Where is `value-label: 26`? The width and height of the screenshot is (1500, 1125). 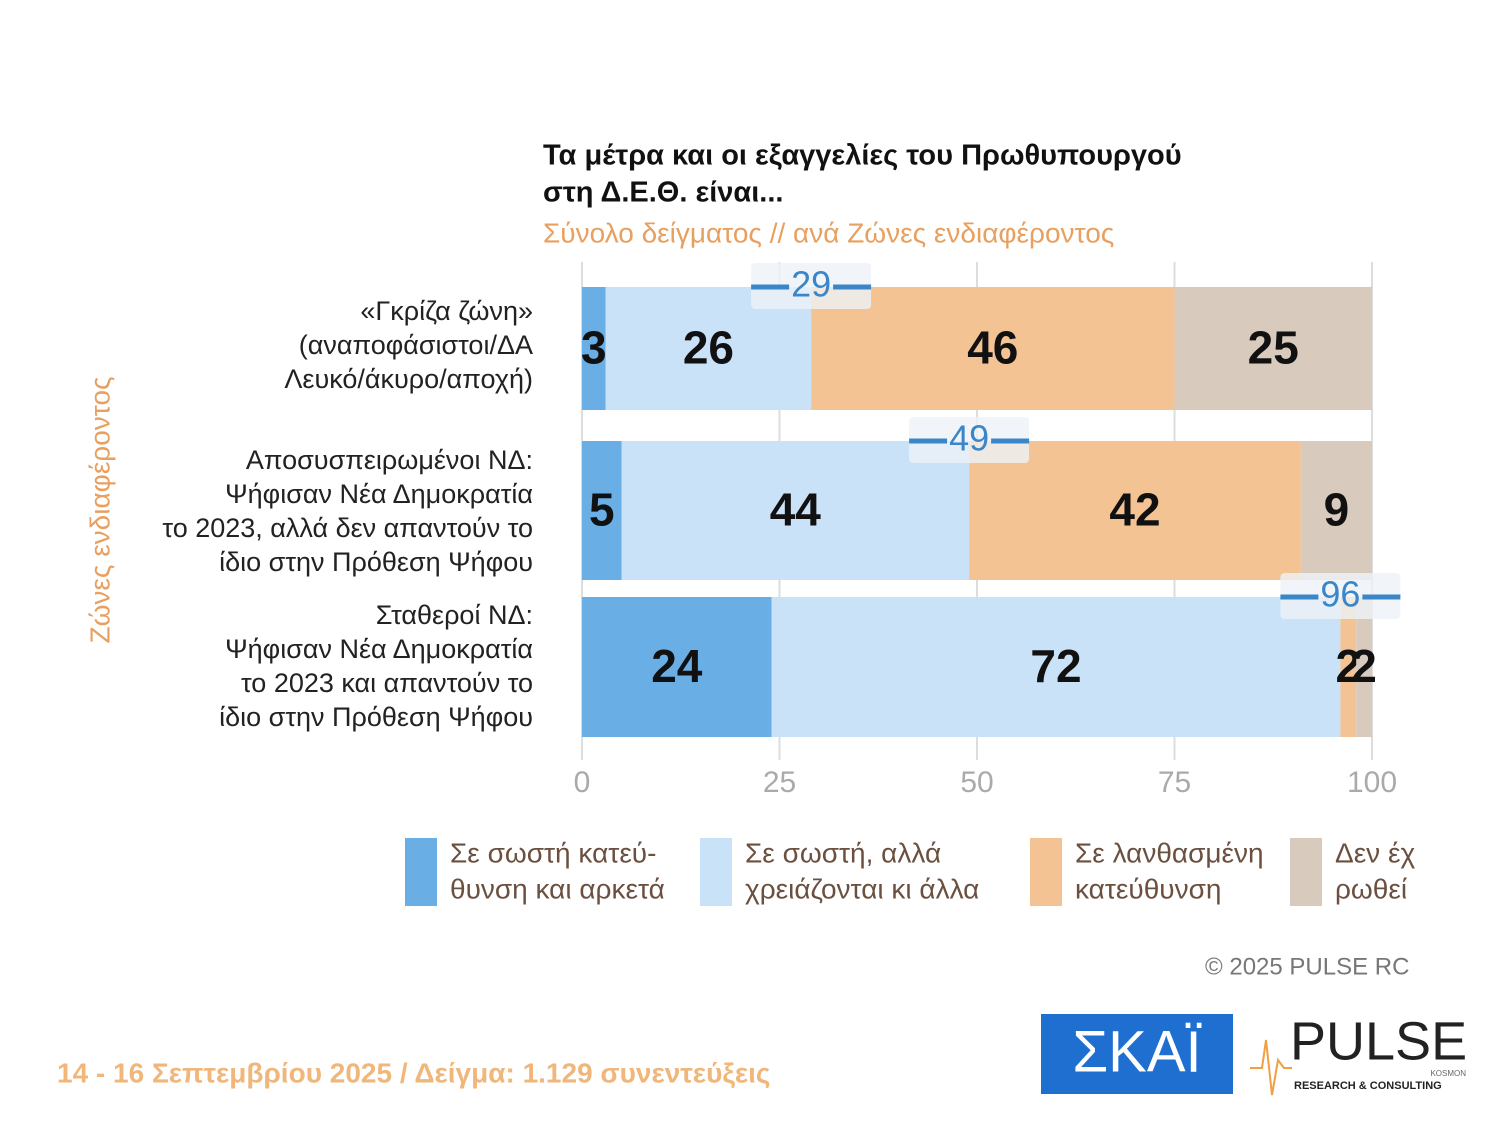
value-label: 26 is located at coordinates (708, 348).